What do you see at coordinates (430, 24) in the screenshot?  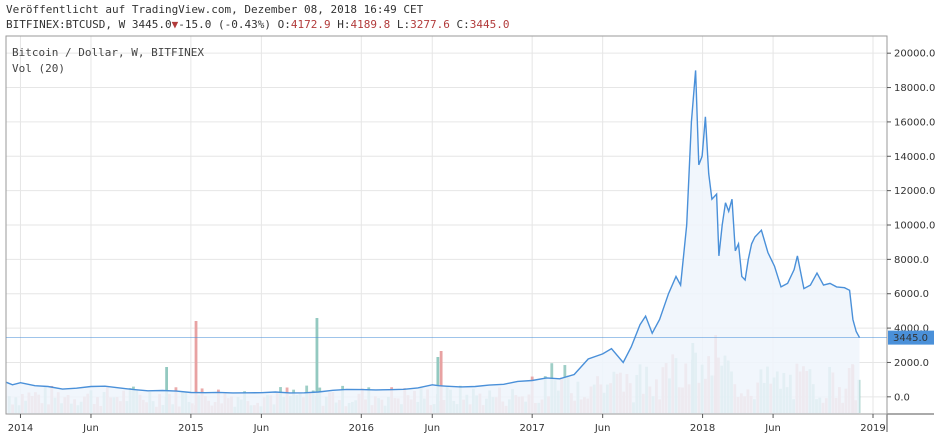 I see `low-value: 3277.6` at bounding box center [430, 24].